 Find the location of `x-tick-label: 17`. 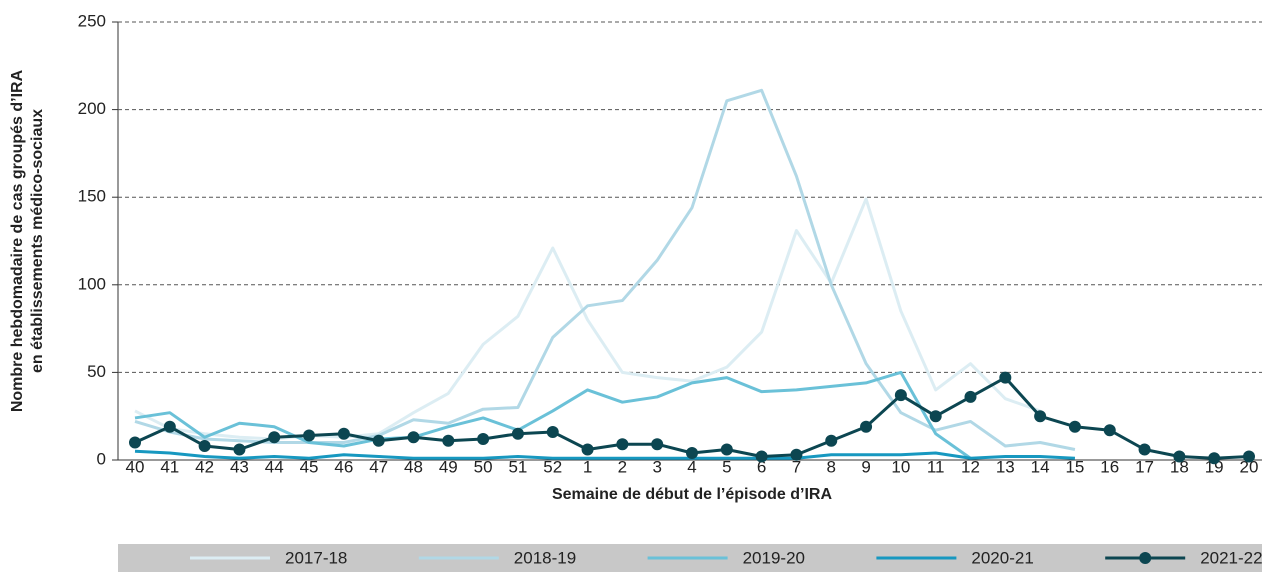

x-tick-label: 17 is located at coordinates (1144, 466).